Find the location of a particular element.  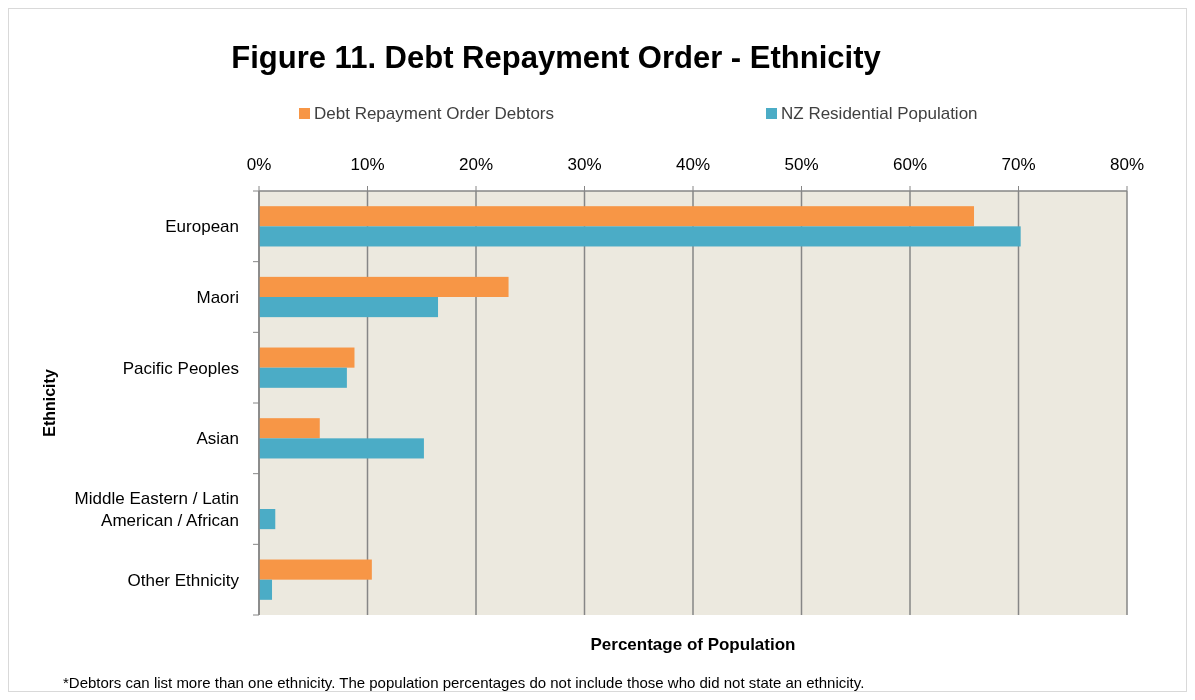

x-tick-label: 0% is located at coordinates (259, 164).